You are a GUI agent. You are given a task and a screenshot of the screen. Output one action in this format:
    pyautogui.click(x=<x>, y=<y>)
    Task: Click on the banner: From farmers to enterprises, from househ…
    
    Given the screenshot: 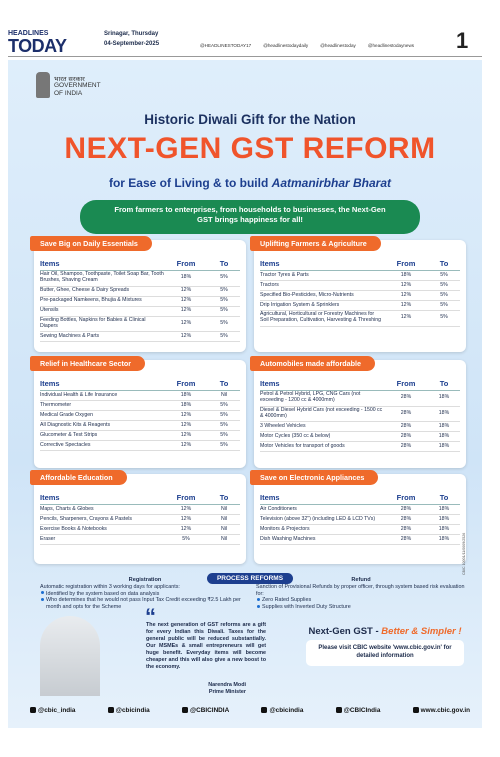 What is the action you would take?
    pyautogui.click(x=250, y=217)
    